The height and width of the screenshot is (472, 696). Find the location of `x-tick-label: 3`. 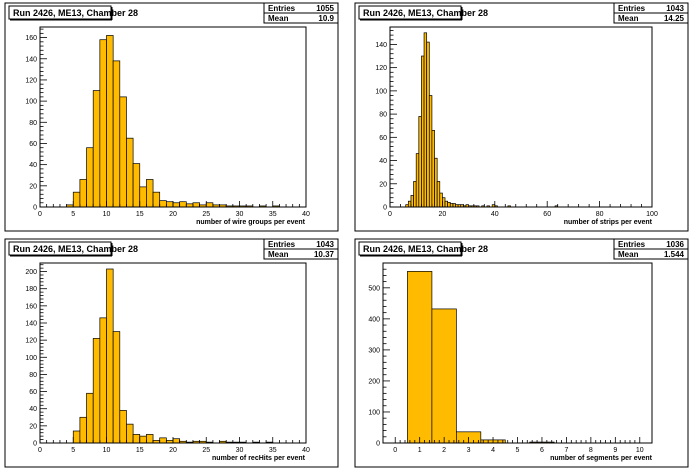

x-tick-label: 3 is located at coordinates (469, 450).